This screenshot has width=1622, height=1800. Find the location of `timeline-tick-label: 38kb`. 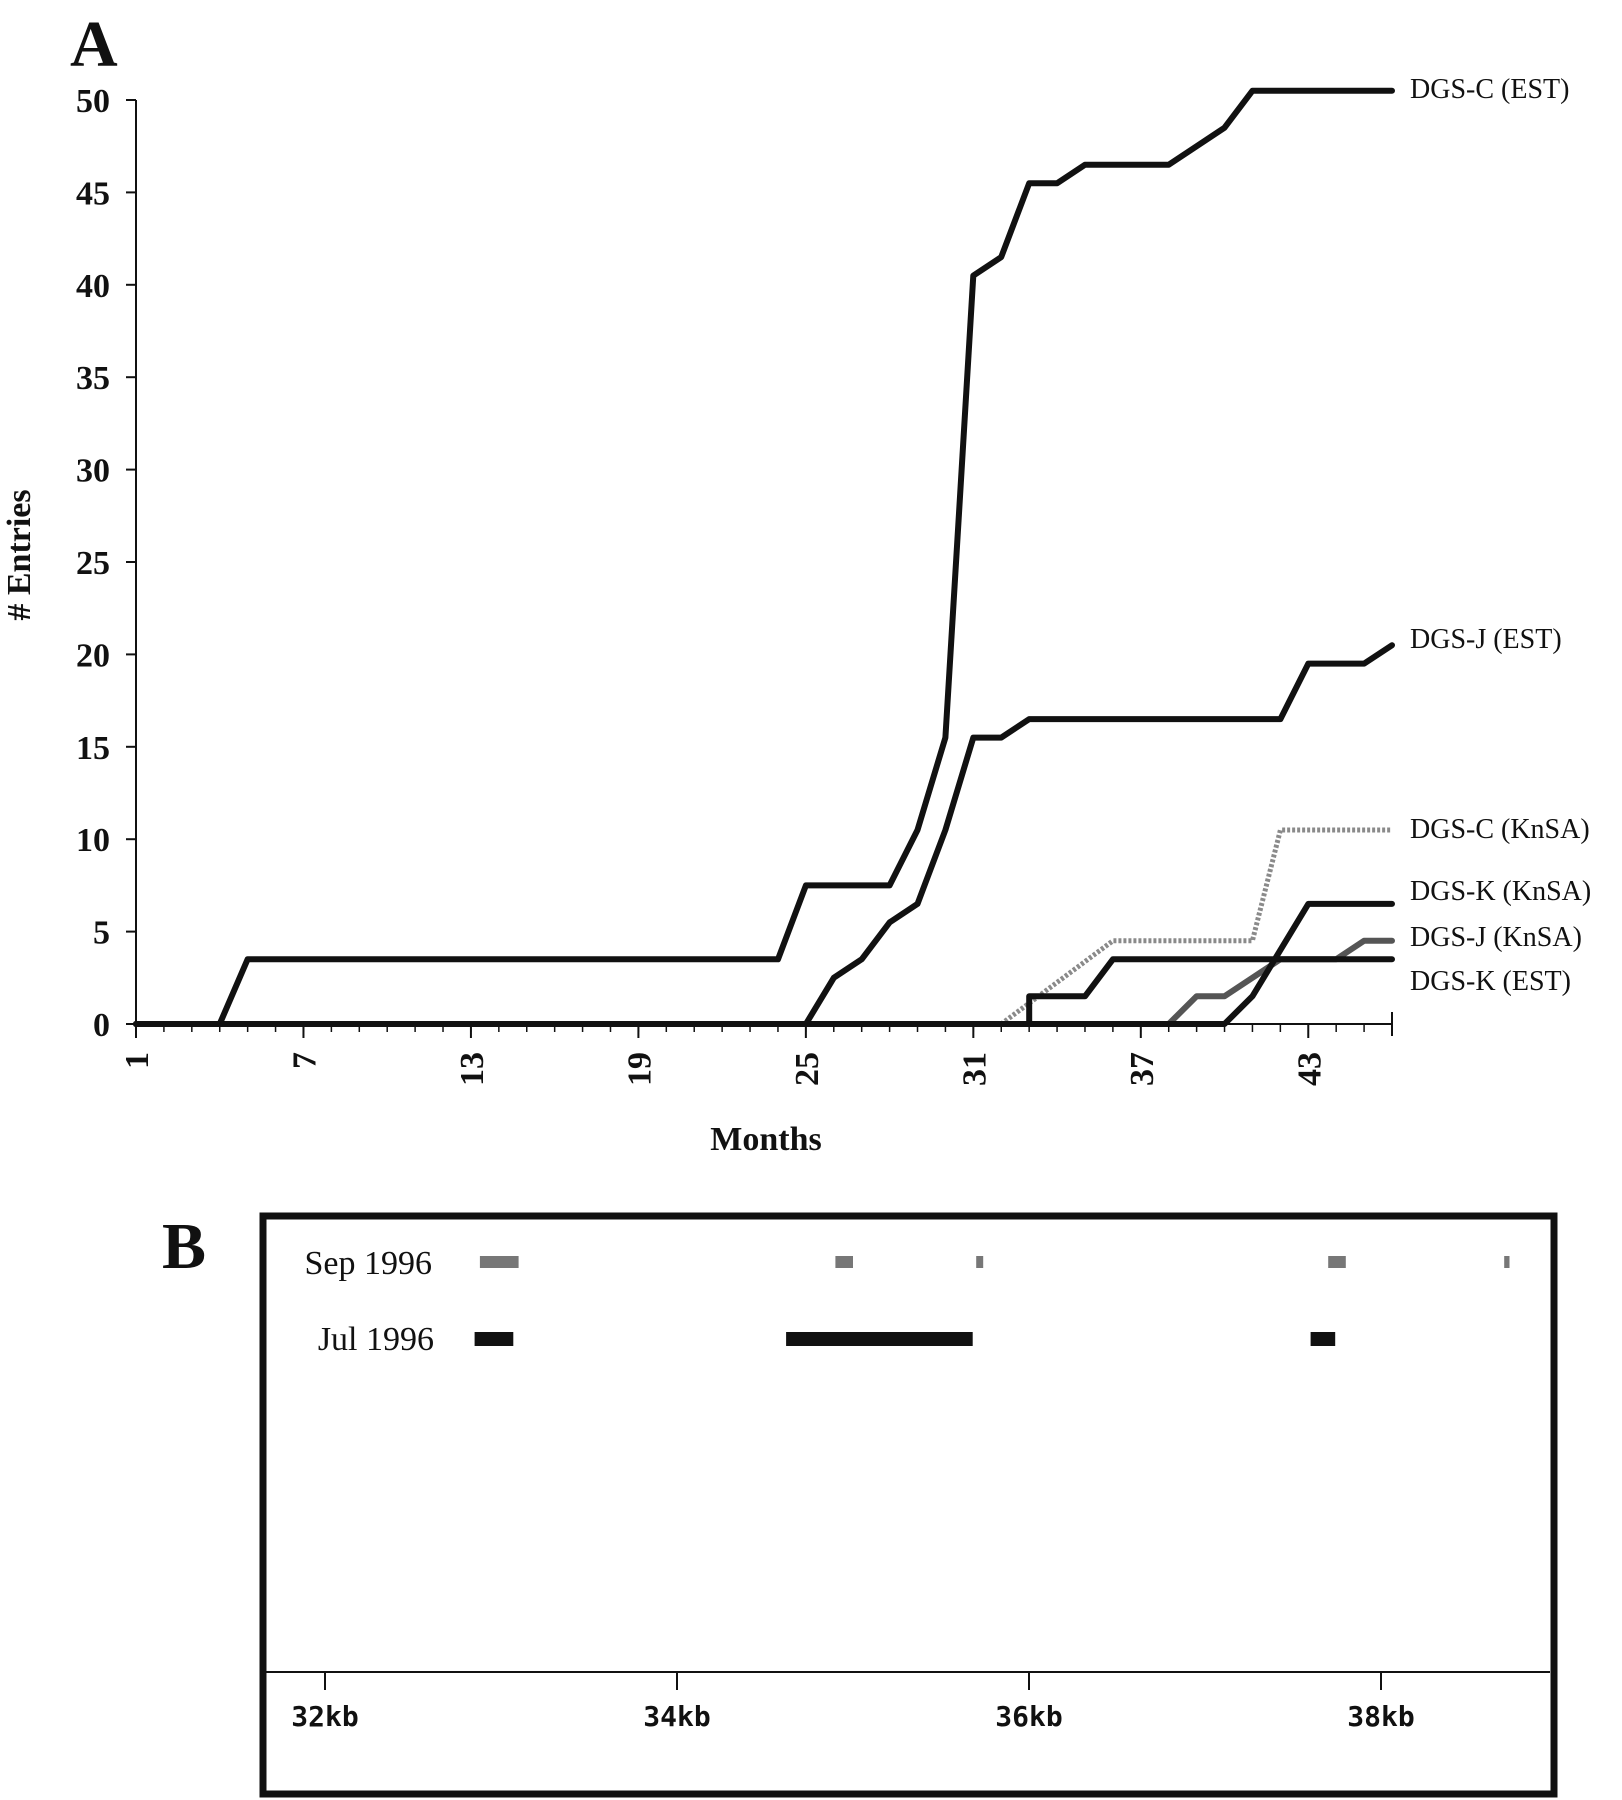

timeline-tick-label: 38kb is located at coordinates (1380, 1716).